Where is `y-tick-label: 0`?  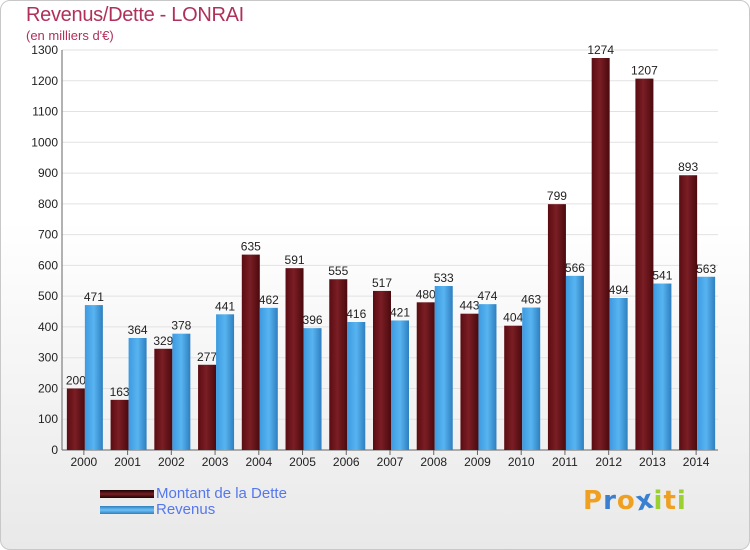
y-tick-label: 0 is located at coordinates (54, 450).